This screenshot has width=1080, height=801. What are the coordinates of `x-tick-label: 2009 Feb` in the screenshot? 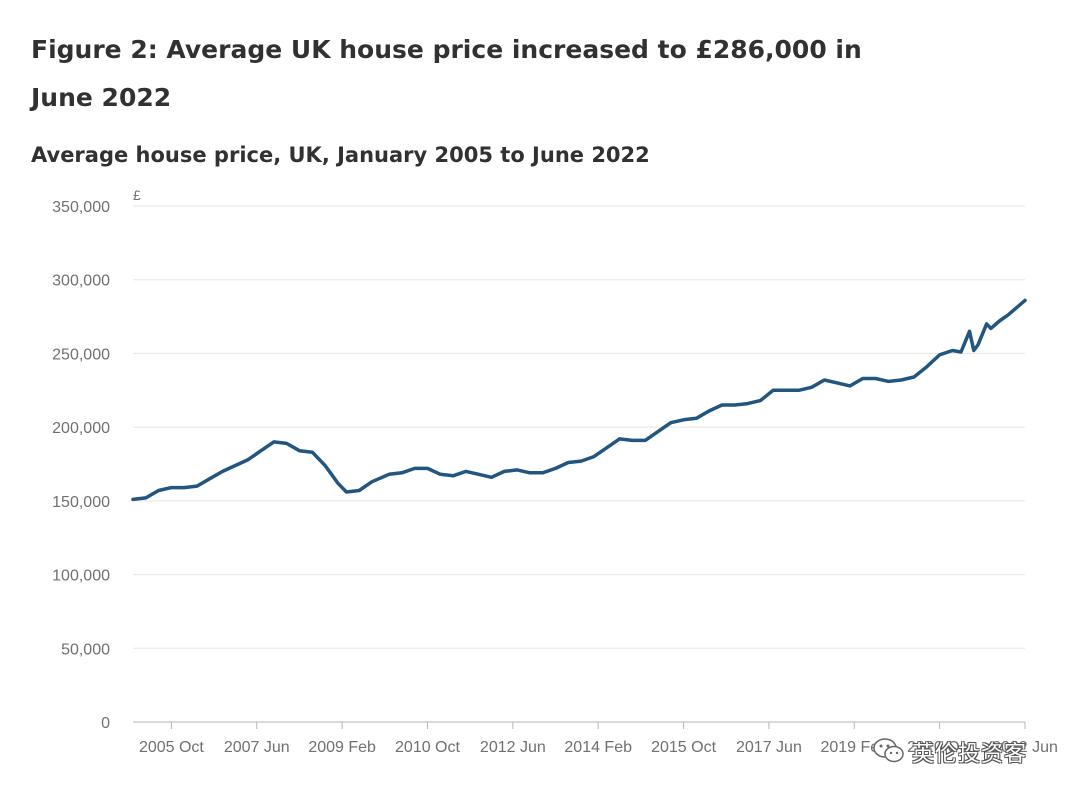 It's located at (342, 747).